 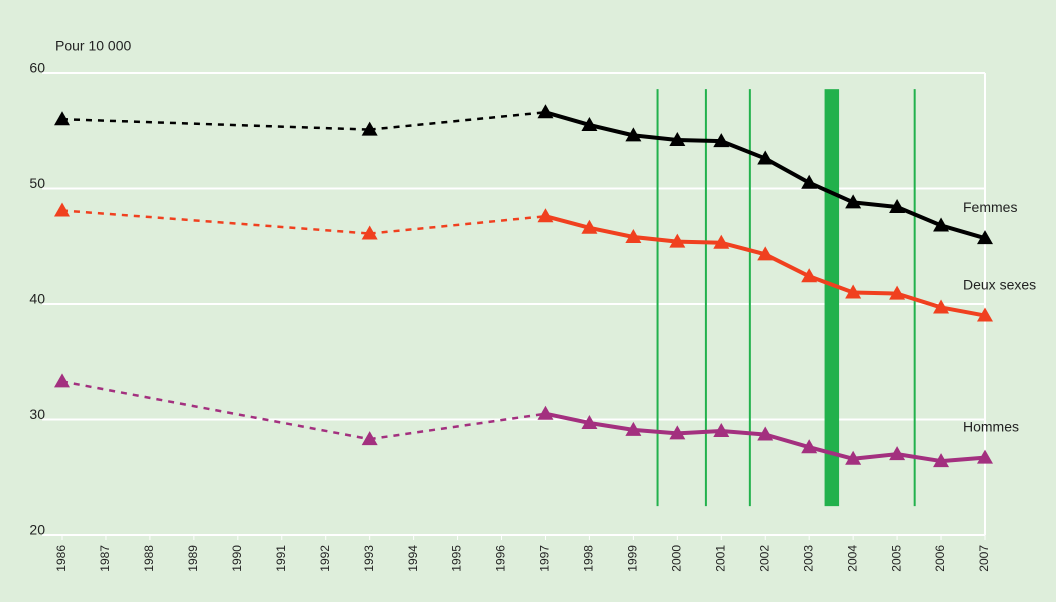 I want to click on x-tick-label: 1986, so click(x=61, y=558).